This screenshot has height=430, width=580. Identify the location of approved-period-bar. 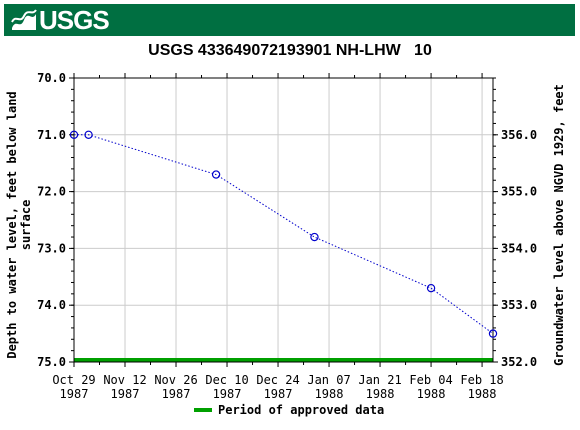
(283, 360).